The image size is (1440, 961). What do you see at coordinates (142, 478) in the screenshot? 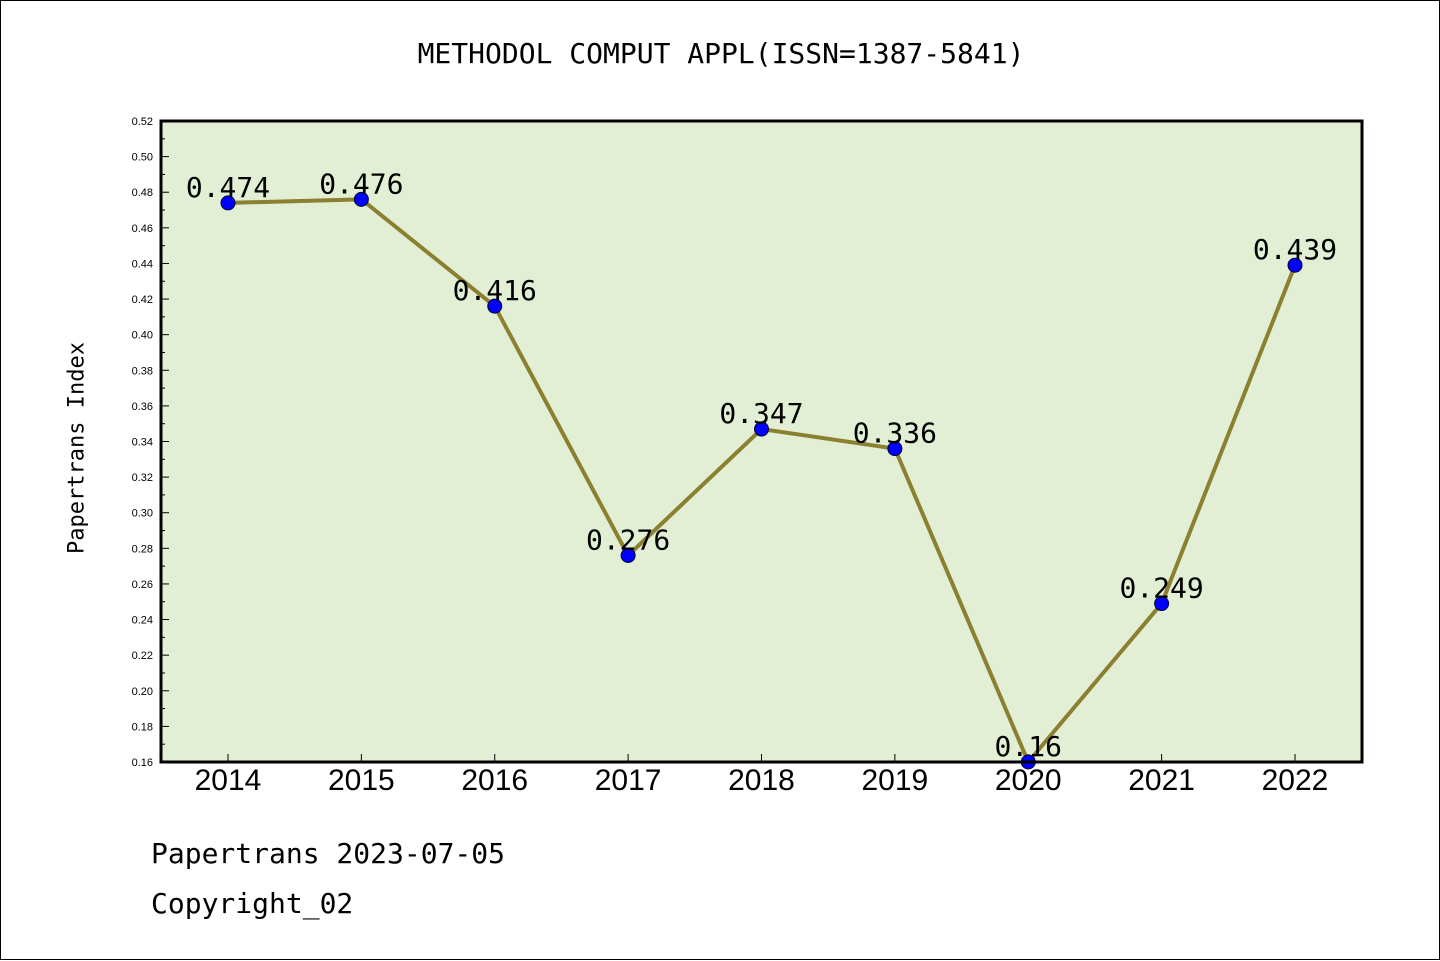
I see `y-tick-label: 0.32` at bounding box center [142, 478].